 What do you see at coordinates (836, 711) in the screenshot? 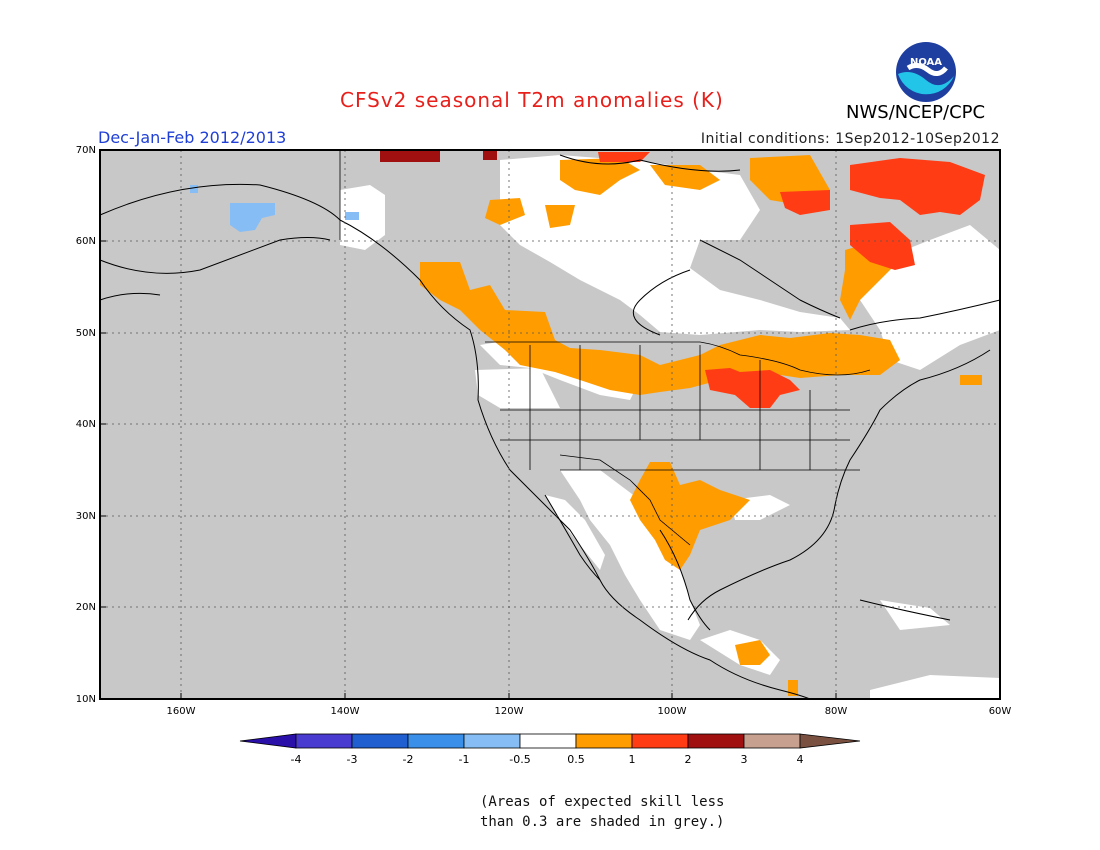
I see `lon-label: 80W` at bounding box center [836, 711].